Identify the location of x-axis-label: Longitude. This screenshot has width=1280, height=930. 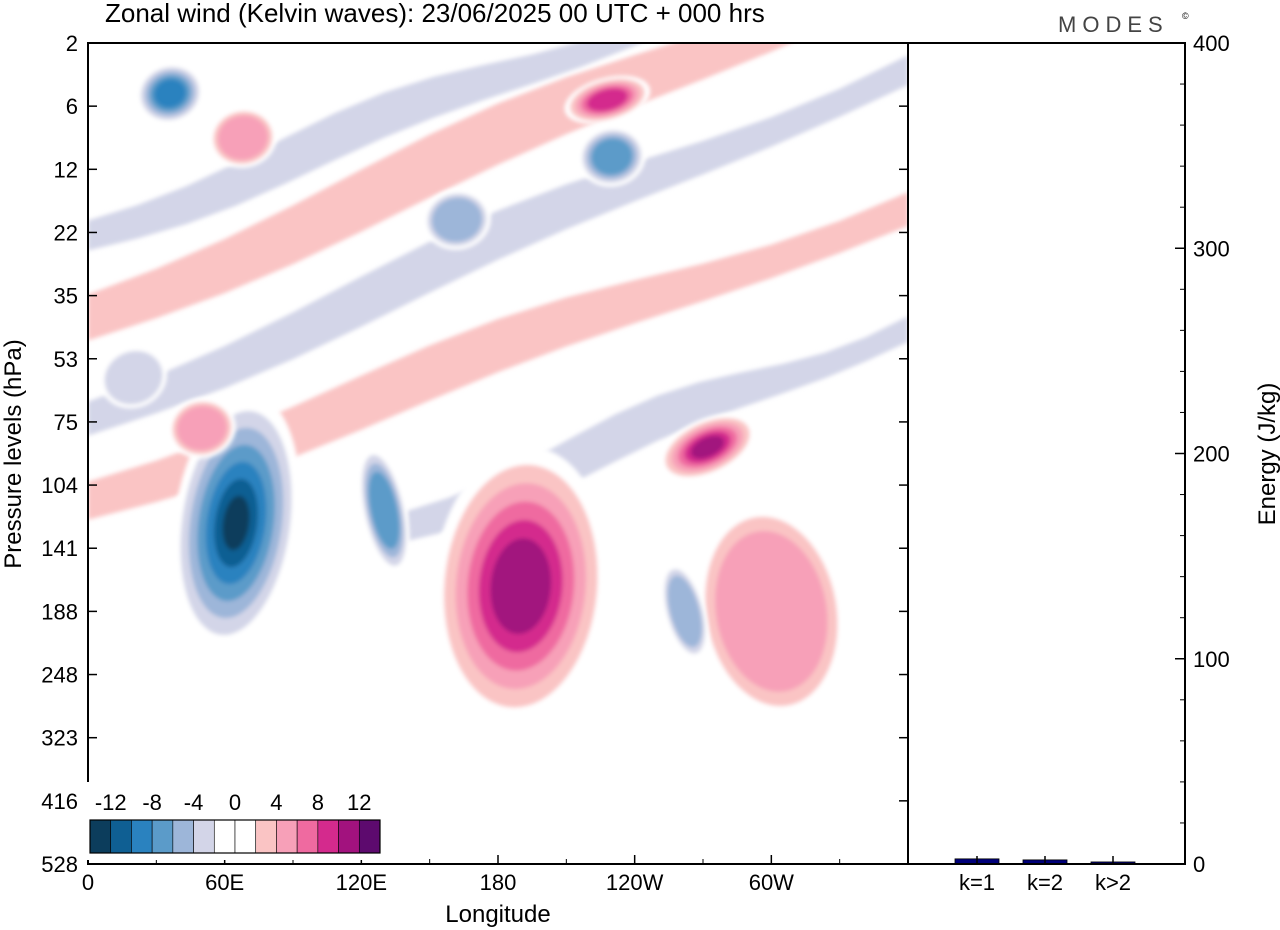
(497, 914).